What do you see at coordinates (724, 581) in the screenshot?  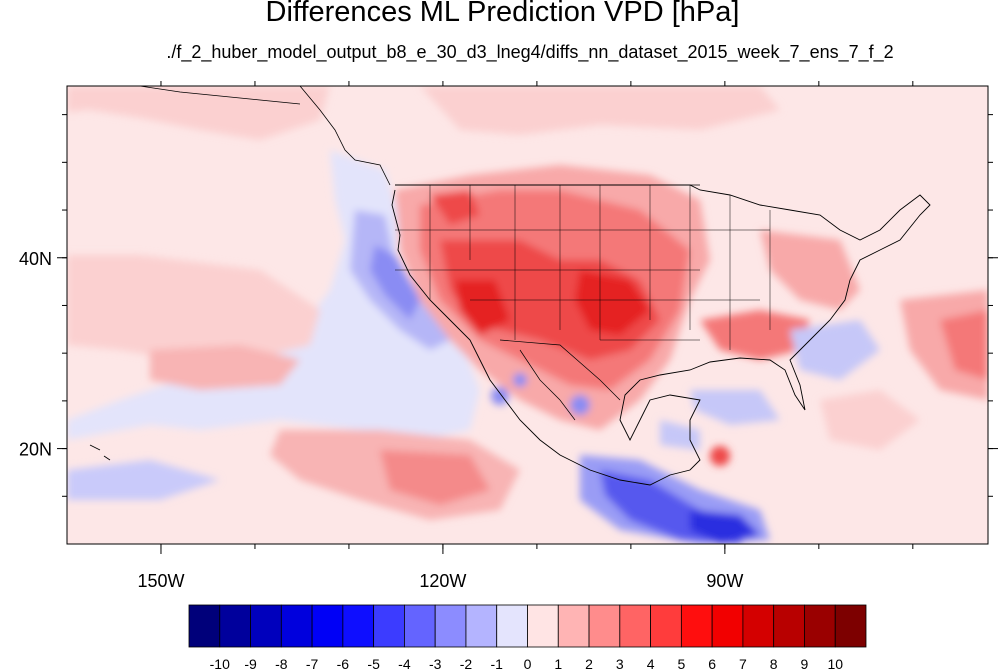 I see `x-tick-label: 90W` at bounding box center [724, 581].